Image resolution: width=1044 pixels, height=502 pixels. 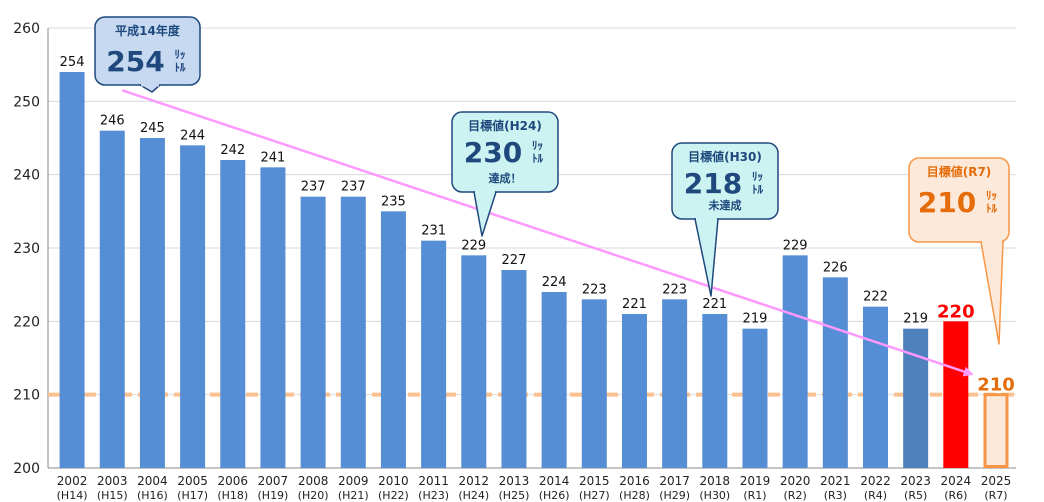 I want to click on value-label-2017: 223, so click(x=674, y=289).